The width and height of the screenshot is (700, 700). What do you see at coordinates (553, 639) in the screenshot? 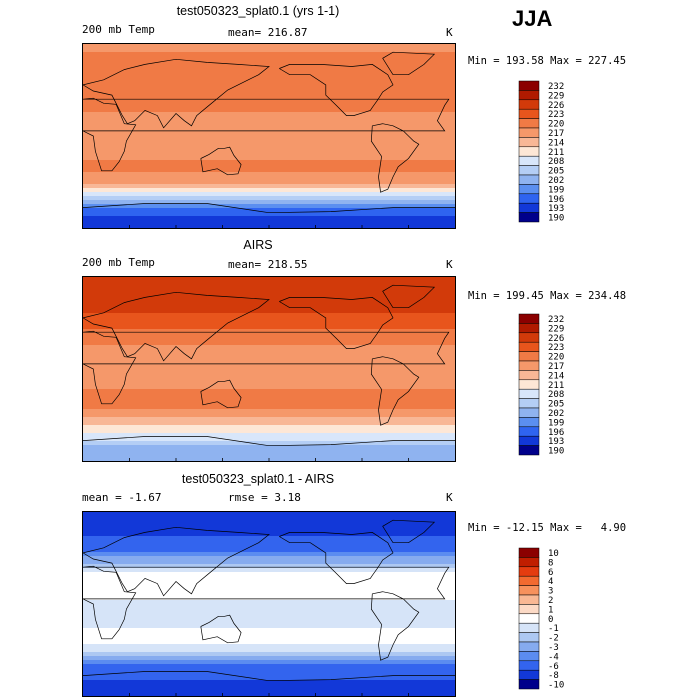
I see `colorbar-label: -2` at bounding box center [553, 639].